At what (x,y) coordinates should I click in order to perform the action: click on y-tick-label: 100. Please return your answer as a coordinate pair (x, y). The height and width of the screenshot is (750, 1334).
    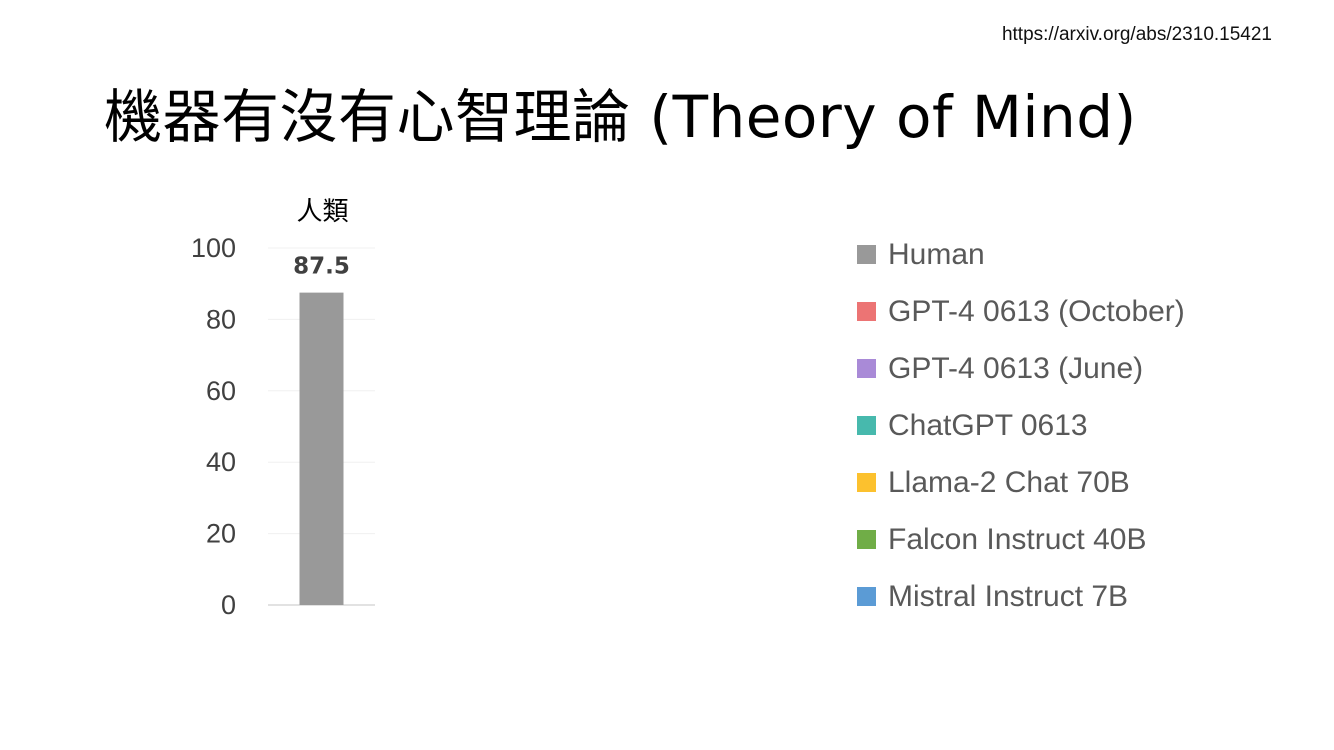
    Looking at the image, I should click on (213, 248).